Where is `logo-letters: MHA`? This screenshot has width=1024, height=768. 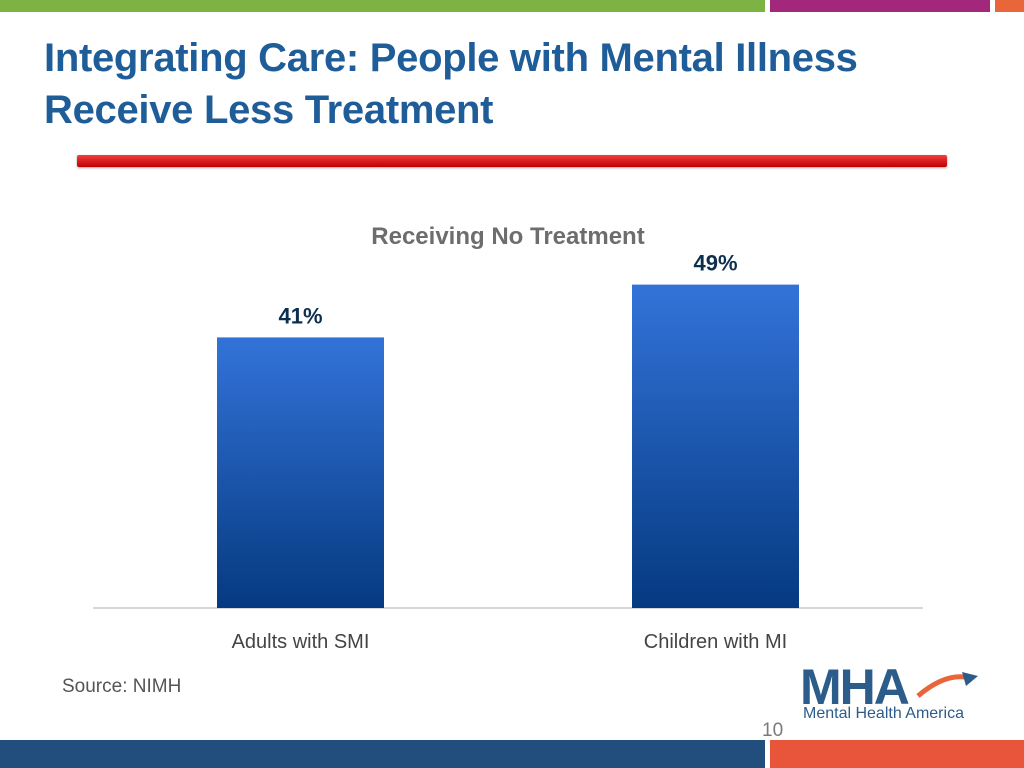 logo-letters: MHA is located at coordinates (854, 687).